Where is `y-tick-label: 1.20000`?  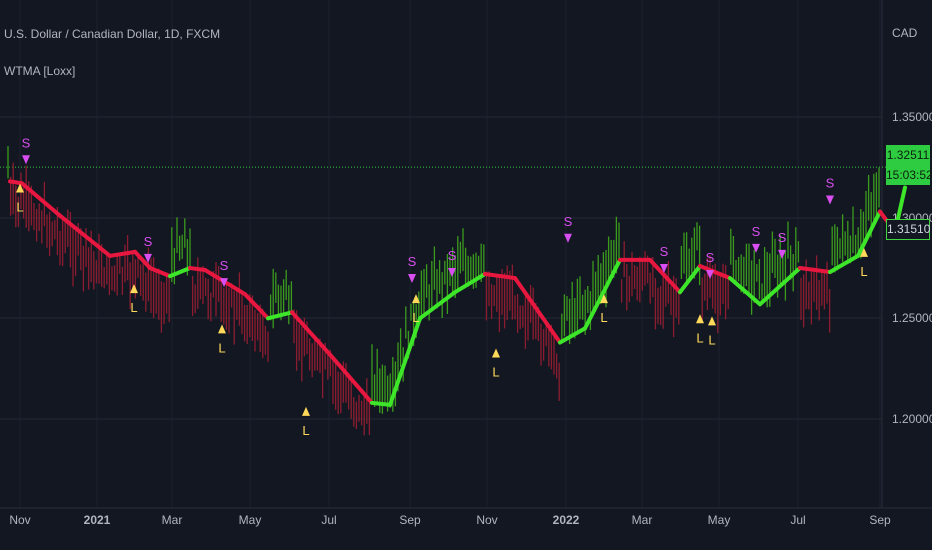
y-tick-label: 1.20000 is located at coordinates (912, 419).